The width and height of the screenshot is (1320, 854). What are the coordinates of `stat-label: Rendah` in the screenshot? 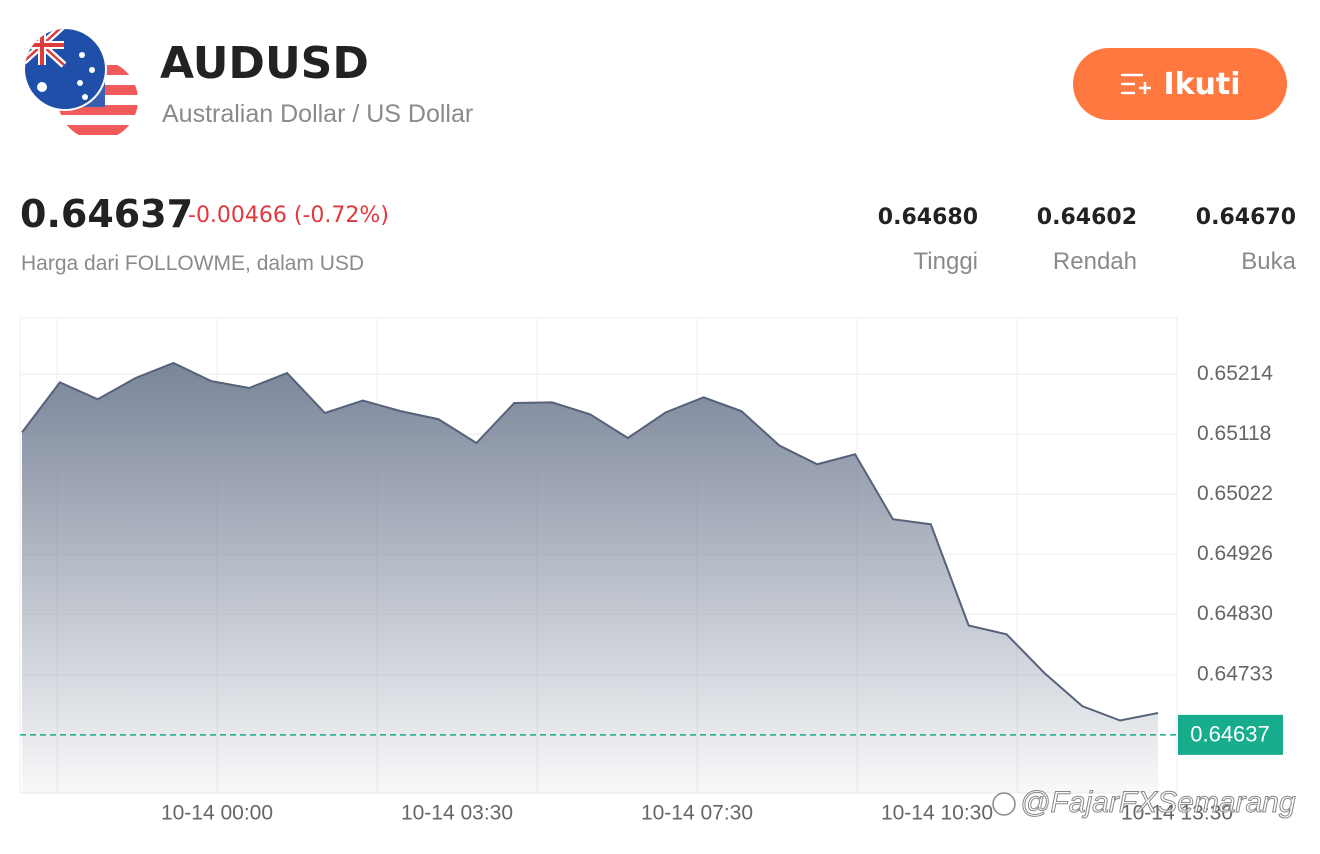 It's located at (1094, 261).